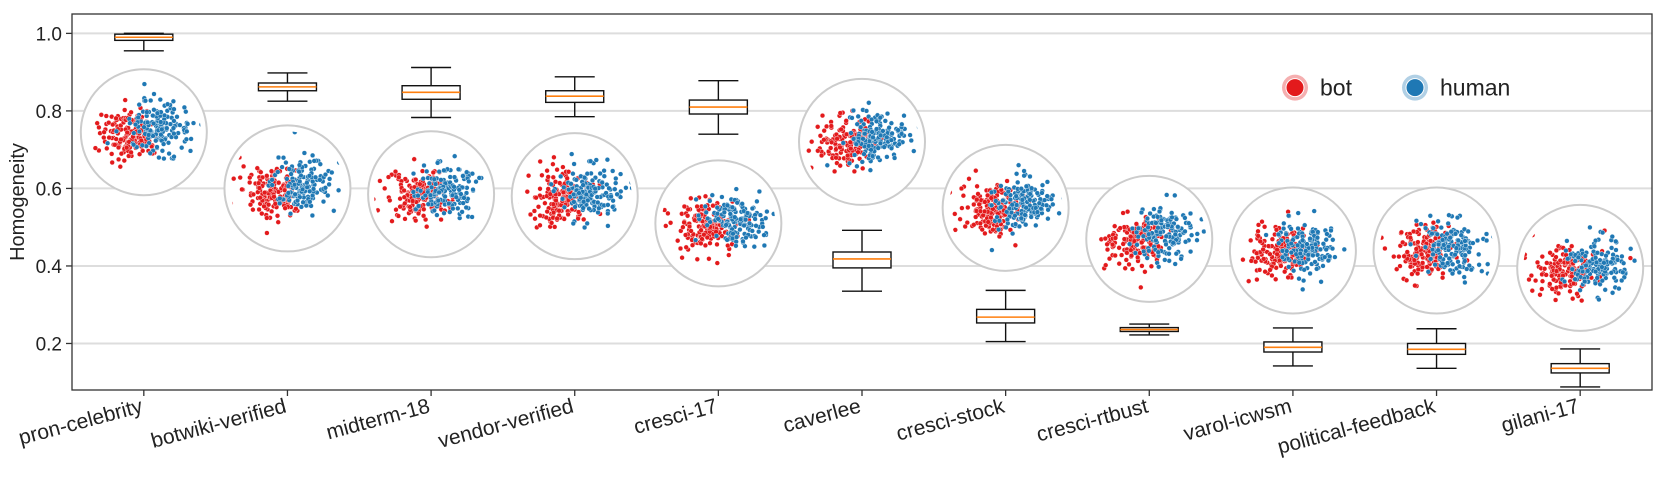  Describe the element at coordinates (862, 260) in the screenshot. I see `box-body` at that location.